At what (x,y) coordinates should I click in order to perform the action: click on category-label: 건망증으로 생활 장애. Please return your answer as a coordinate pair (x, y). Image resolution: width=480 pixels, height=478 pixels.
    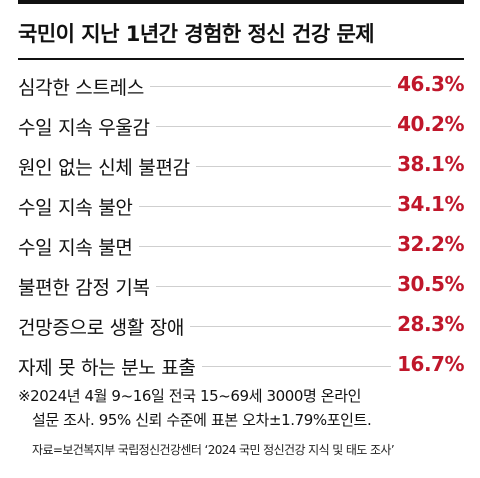
    Looking at the image, I should click on (104, 326).